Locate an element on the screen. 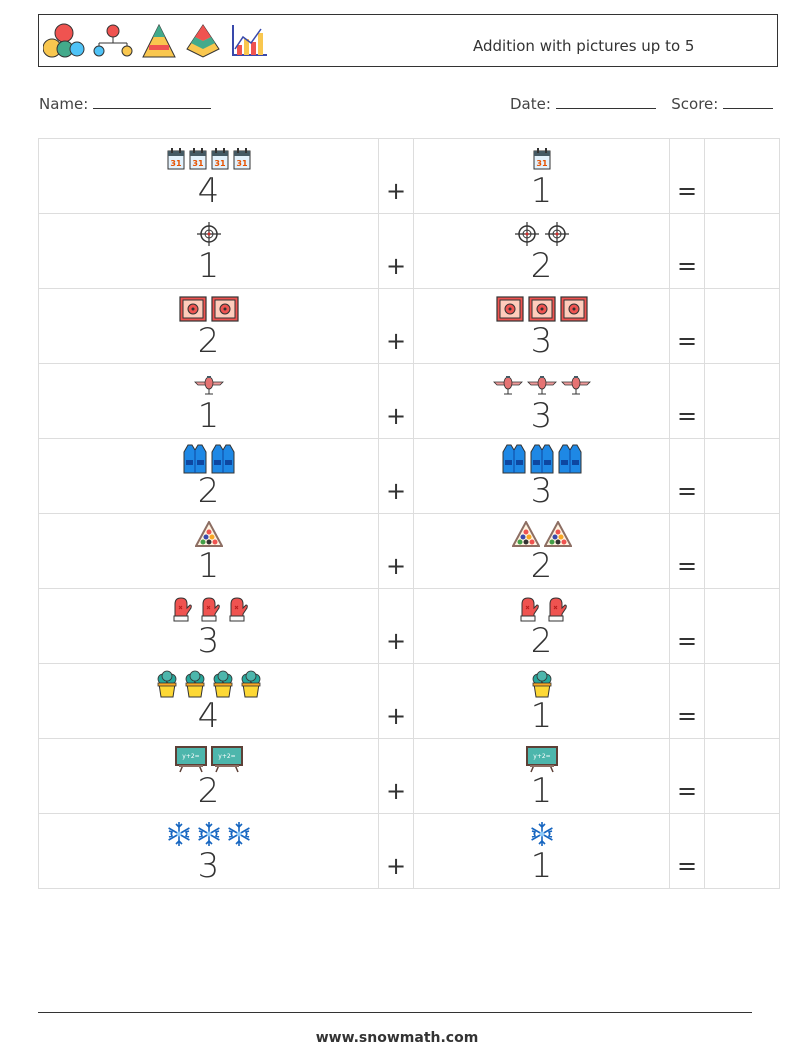 The height and width of the screenshot is (1053, 794). addend-a-cell: 31 31 31 31 4 is located at coordinates (208, 176).